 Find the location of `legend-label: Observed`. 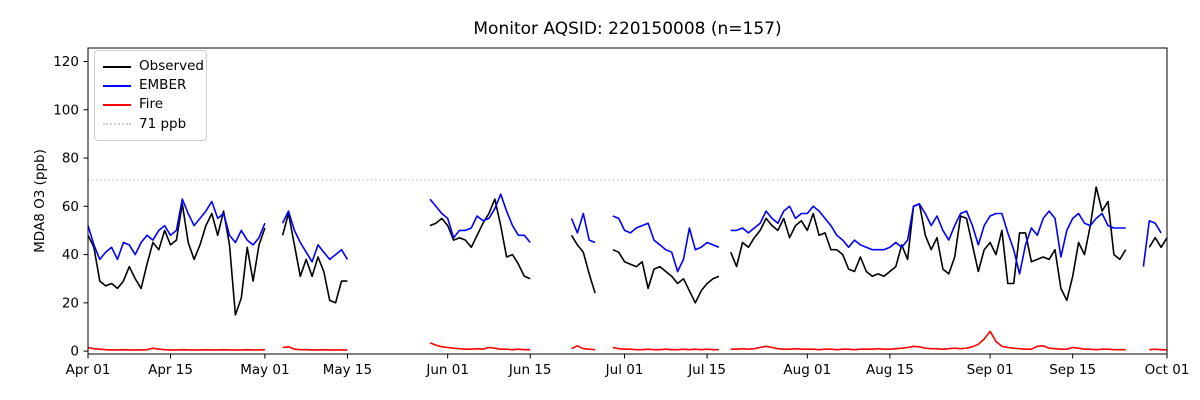

legend-label: Observed is located at coordinates (171, 65).